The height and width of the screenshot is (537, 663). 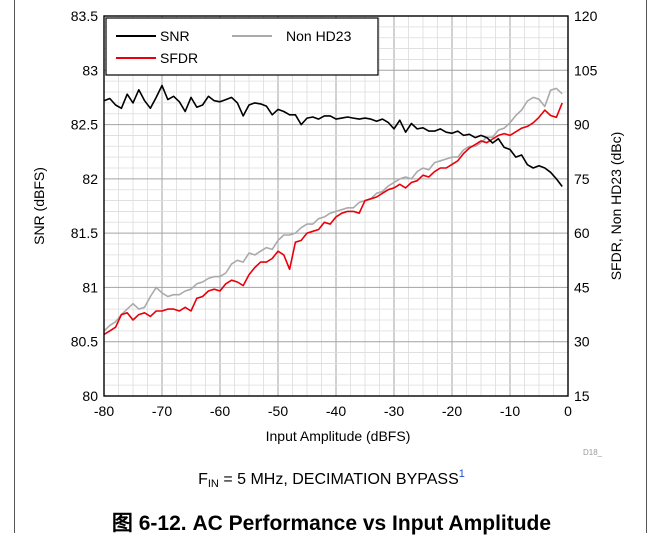 What do you see at coordinates (336, 411) in the screenshot?
I see `x-tick-label: -40` at bounding box center [336, 411].